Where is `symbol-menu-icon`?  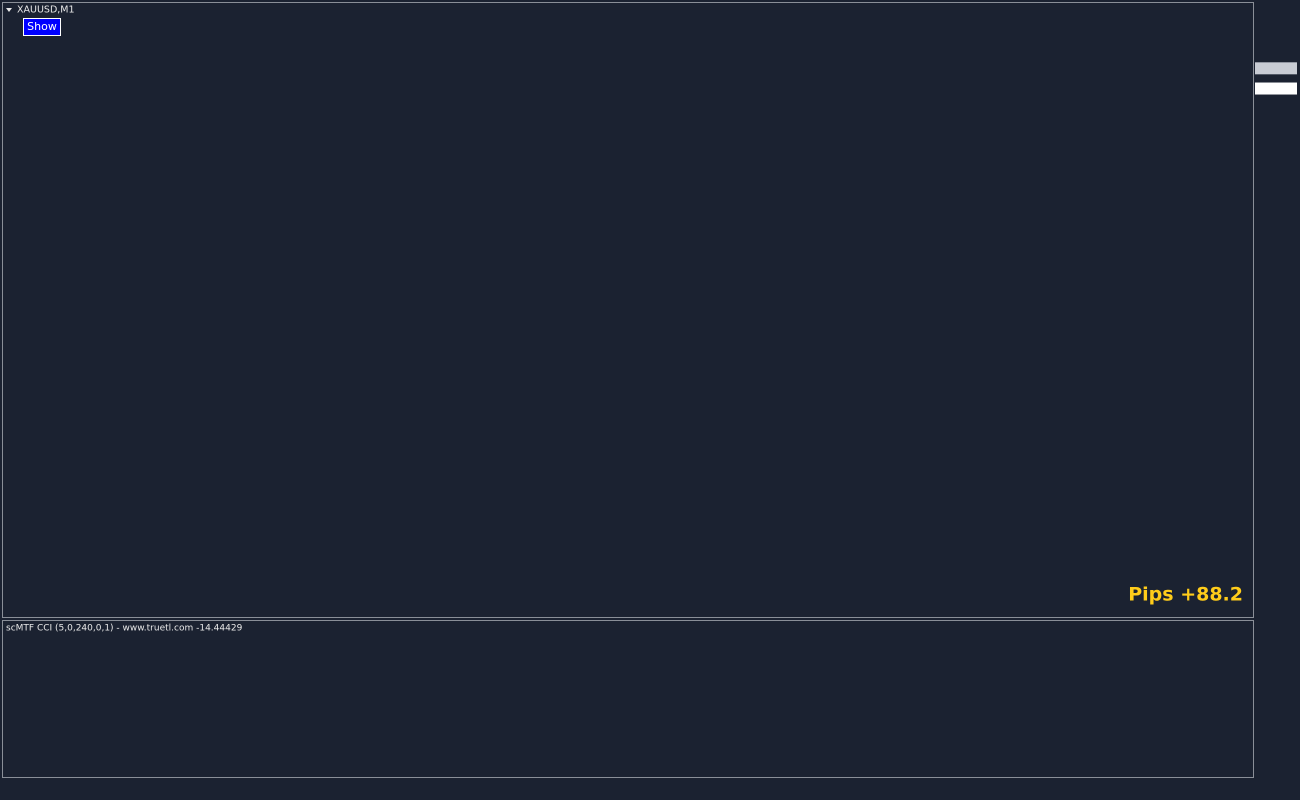
symbol-menu-icon is located at coordinates (9, 10).